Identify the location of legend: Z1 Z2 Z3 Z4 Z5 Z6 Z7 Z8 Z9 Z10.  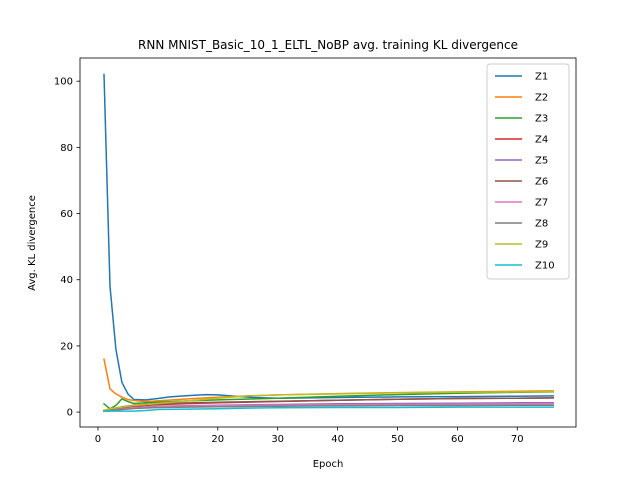
(528, 171).